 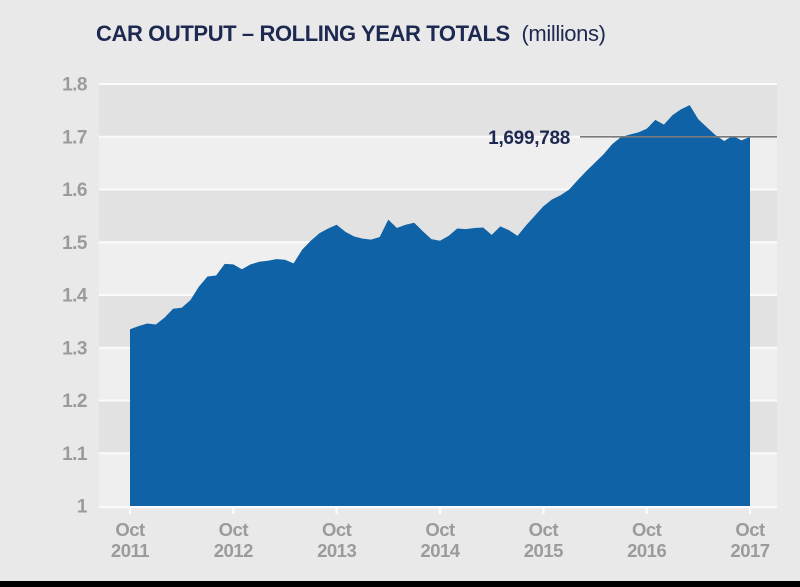 I want to click on y-tick-label: 1.5, so click(x=75, y=243).